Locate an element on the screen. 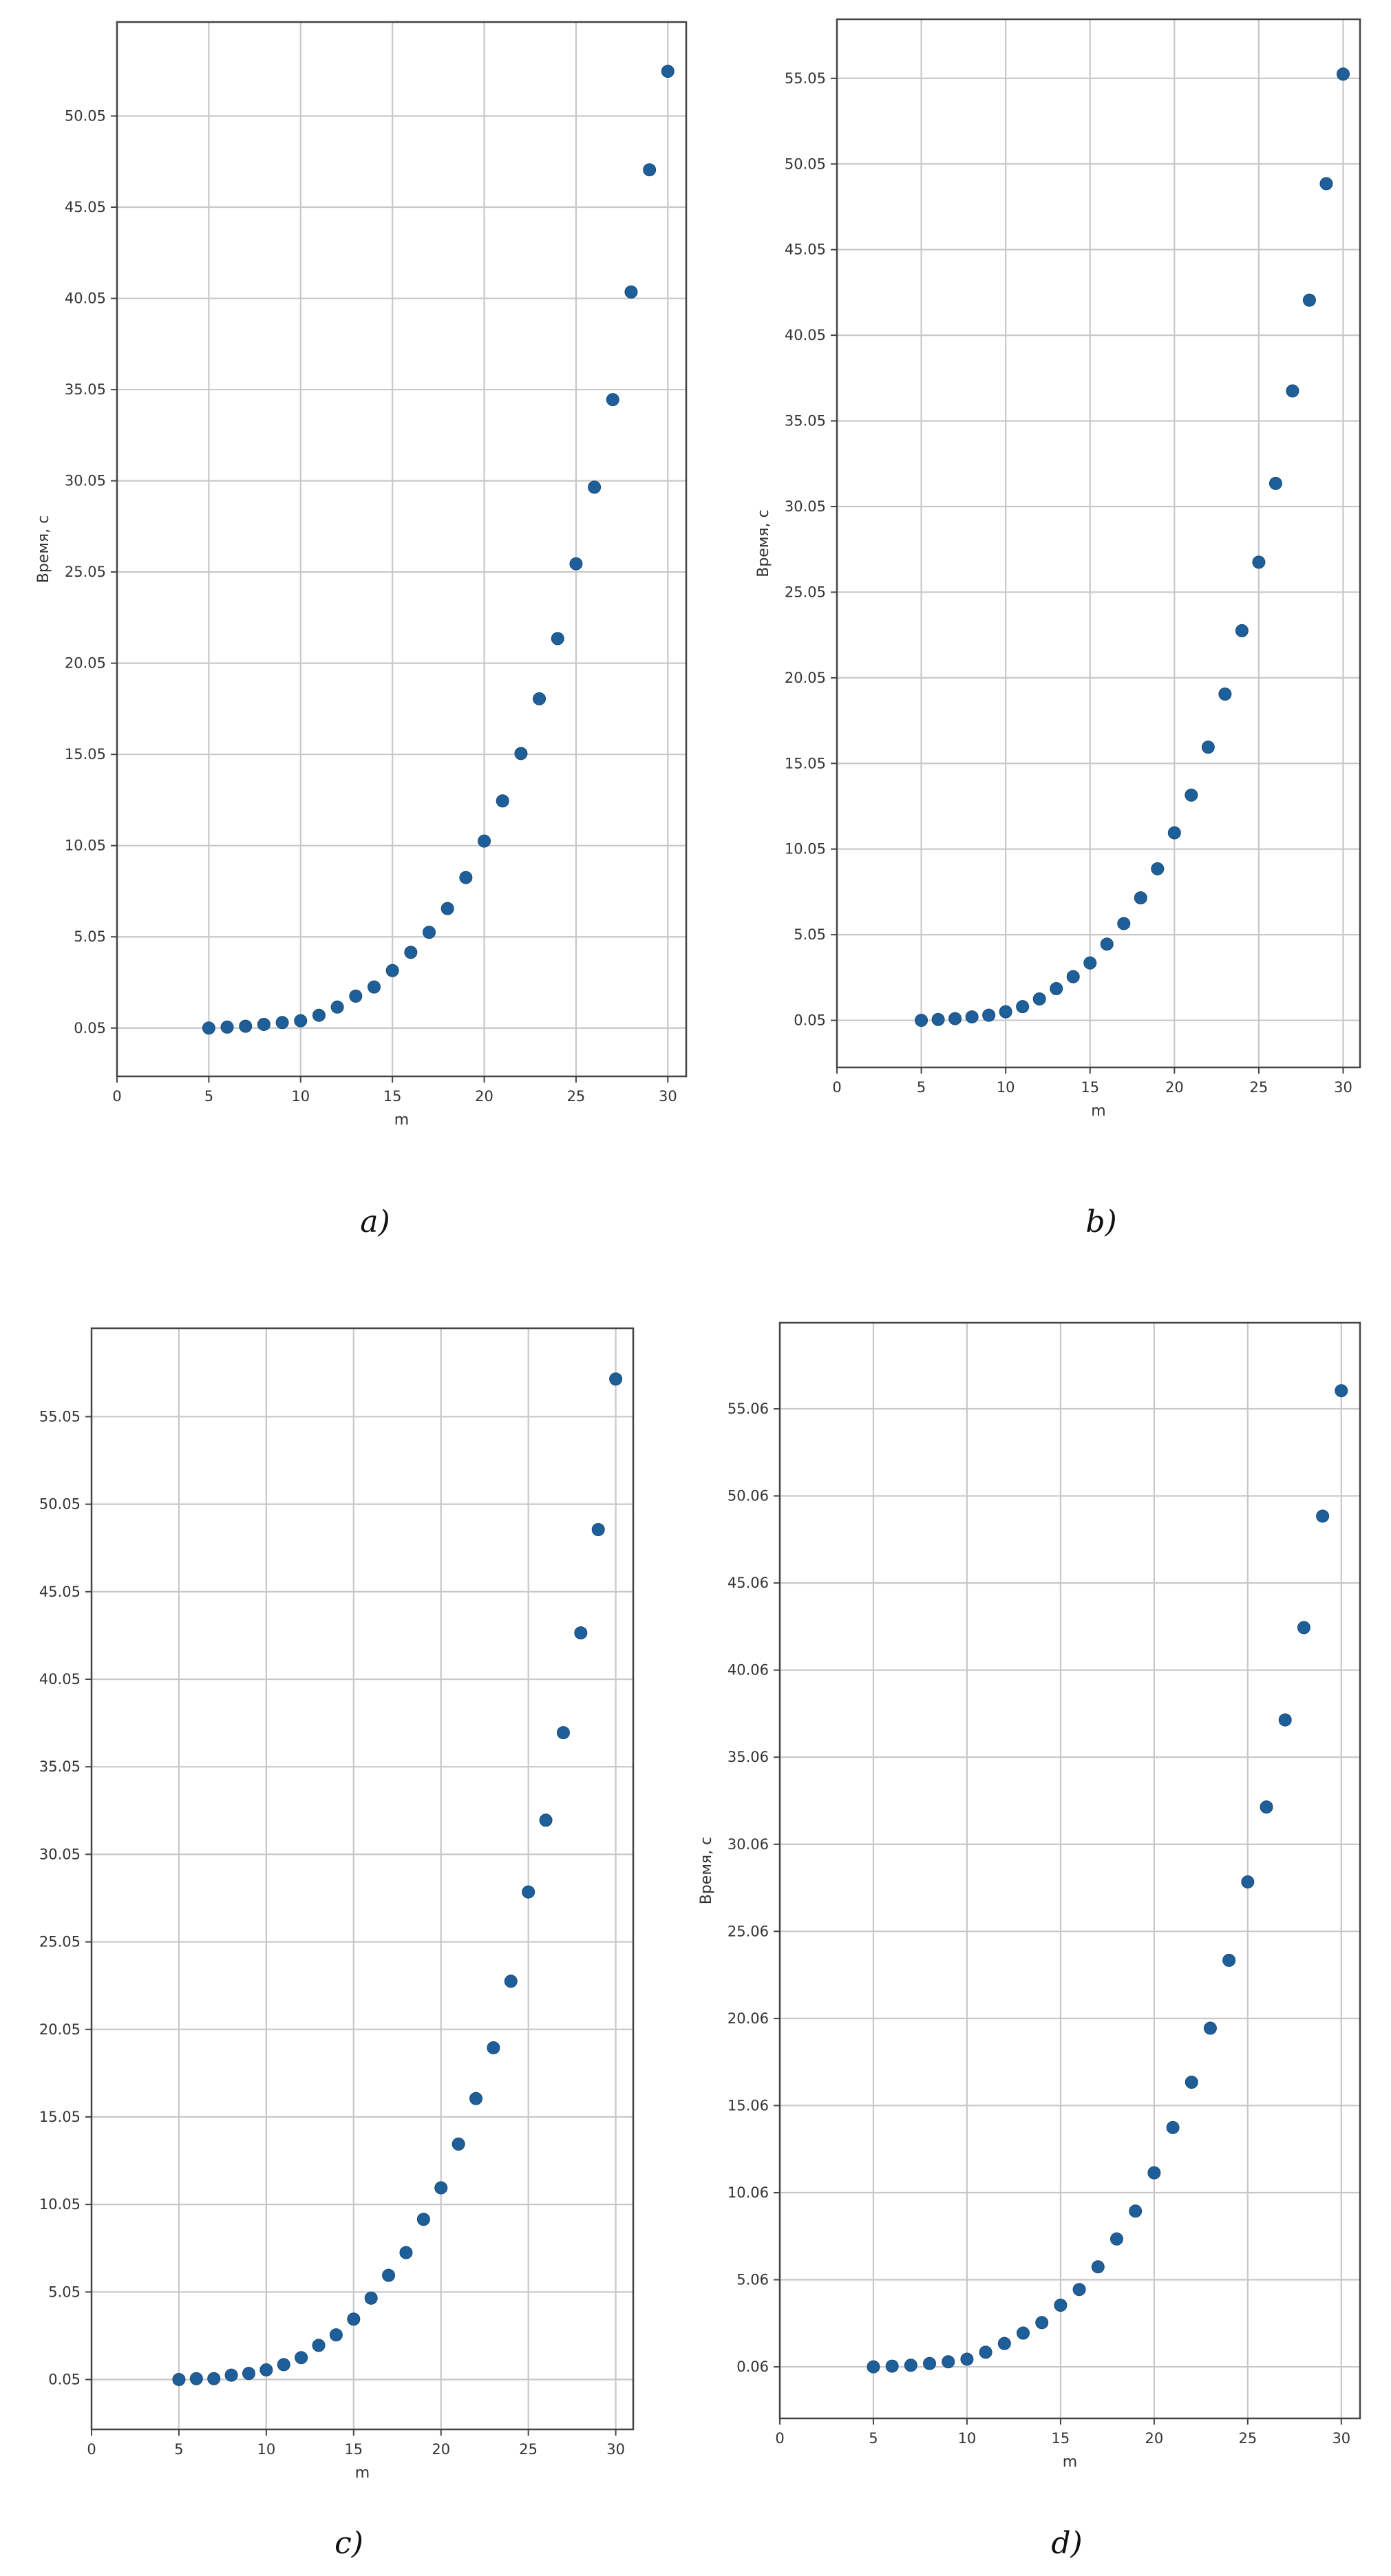 This screenshot has width=1391, height=2576. panel-caption: b) is located at coordinates (1100, 1221).